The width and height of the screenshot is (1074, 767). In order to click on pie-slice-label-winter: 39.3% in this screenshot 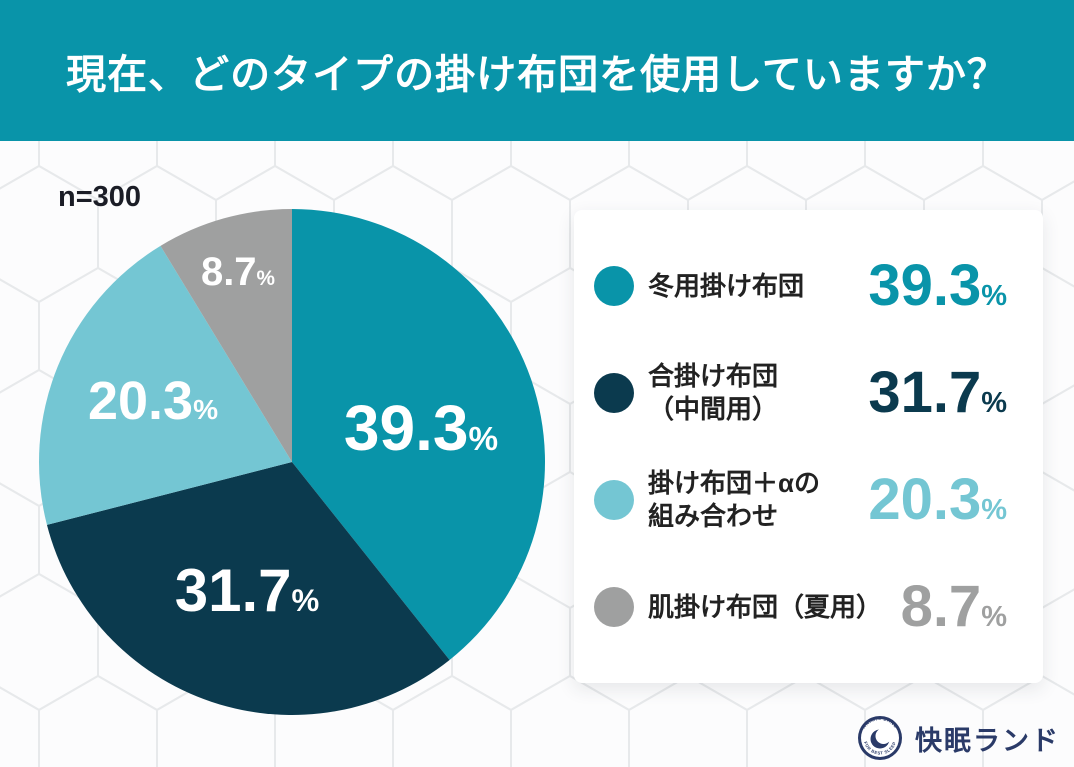, I will do `click(421, 428)`.